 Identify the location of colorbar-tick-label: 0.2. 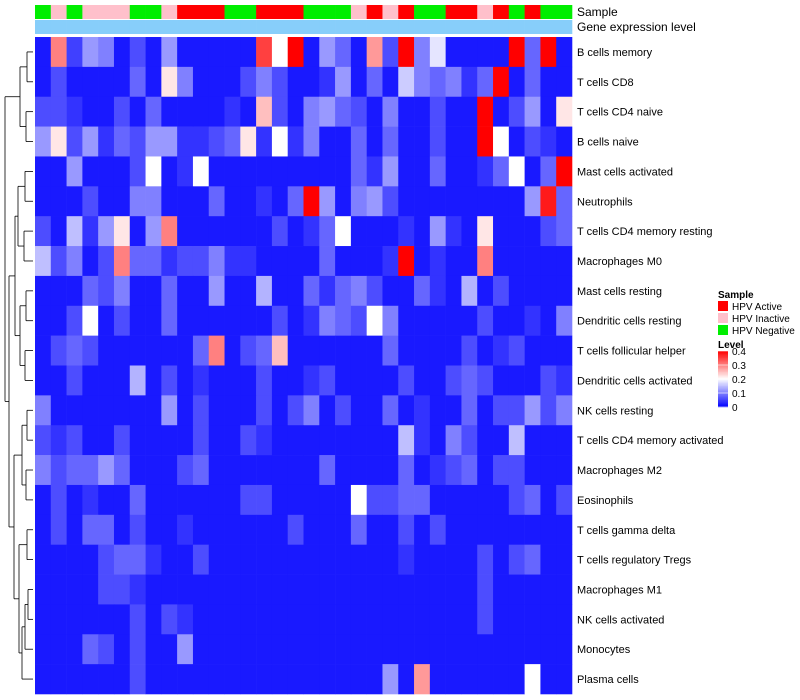
(739, 380).